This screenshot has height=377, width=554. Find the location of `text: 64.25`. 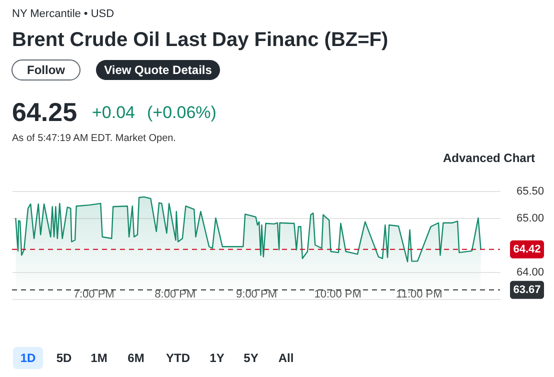

text: 64.25 is located at coordinates (45, 112).